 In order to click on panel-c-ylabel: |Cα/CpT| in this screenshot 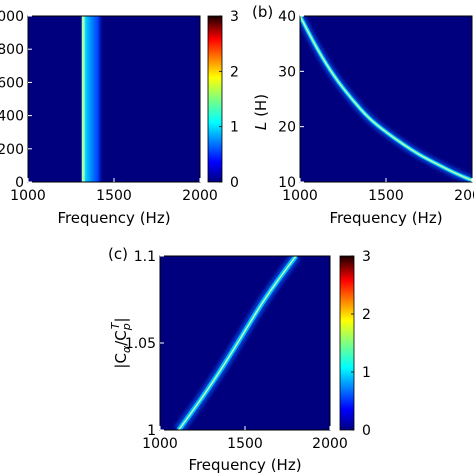, I will do `click(121, 342)`.